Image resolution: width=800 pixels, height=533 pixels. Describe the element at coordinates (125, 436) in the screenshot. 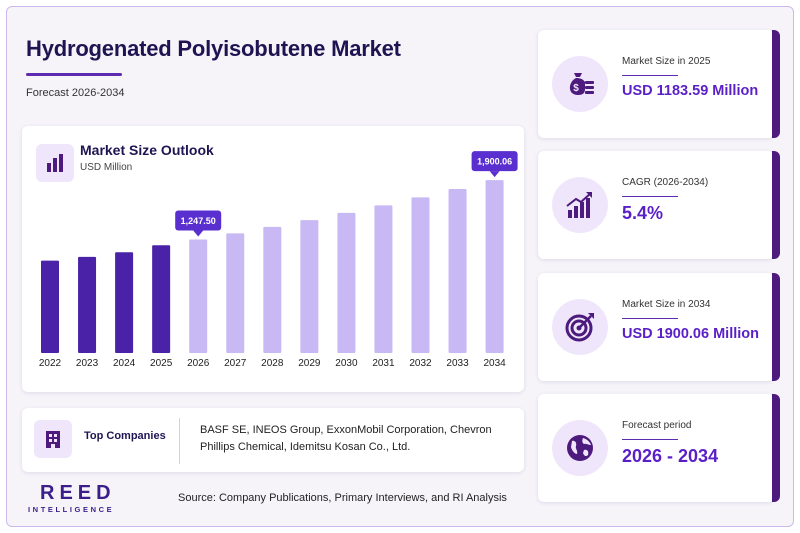

I see `top-companies-label: Top Companies` at that location.